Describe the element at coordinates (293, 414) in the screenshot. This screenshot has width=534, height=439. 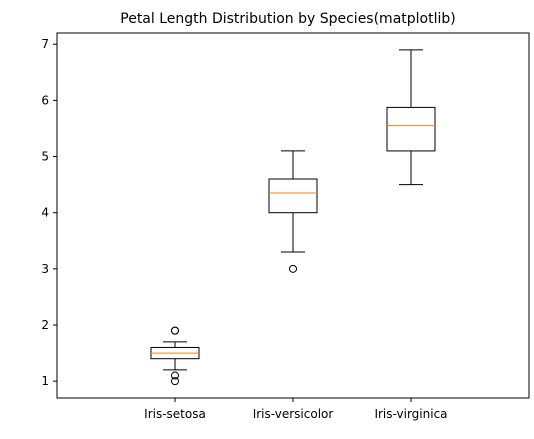
I see `x-tick-label: Iris-versicolor` at that location.